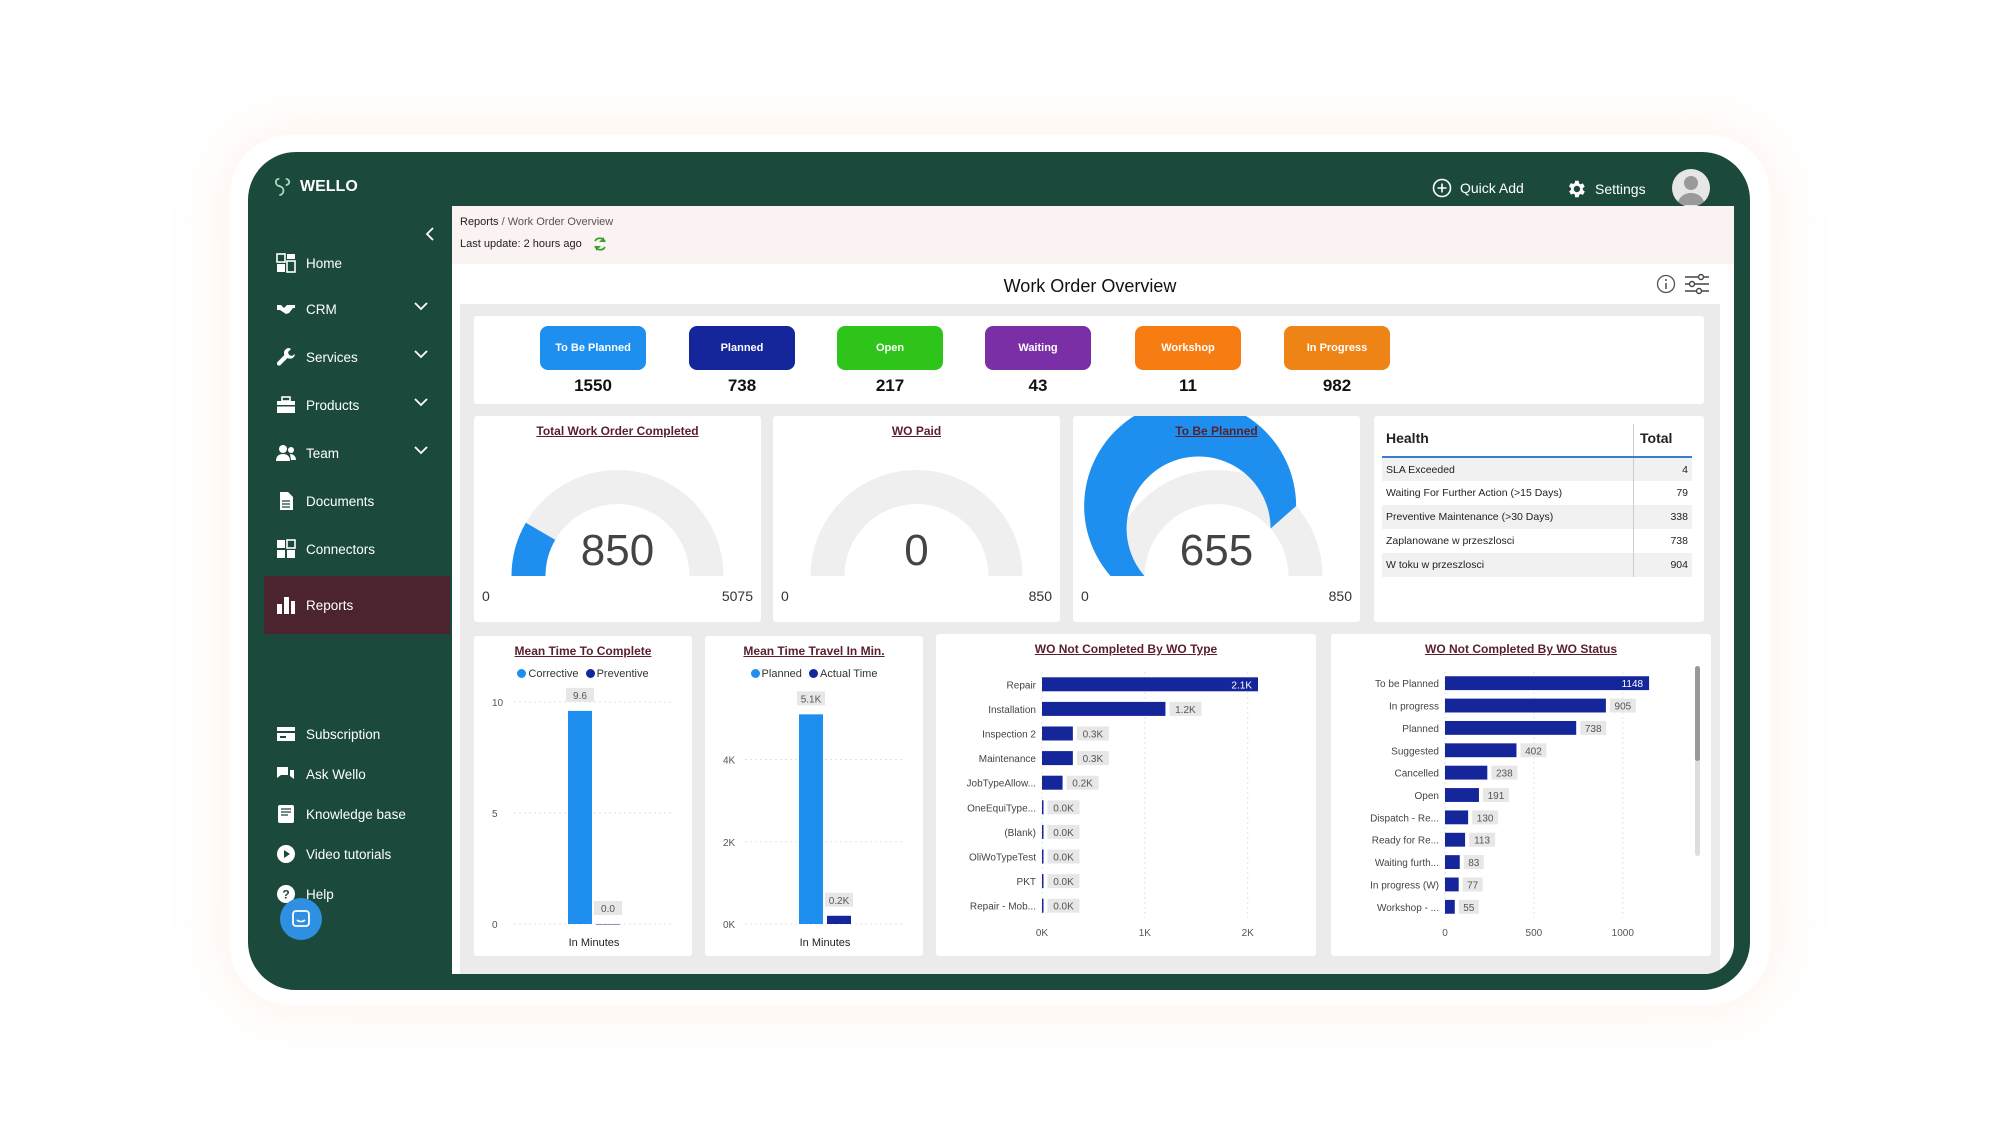  I want to click on status-pill-in-progress: In Progress, so click(1337, 348).